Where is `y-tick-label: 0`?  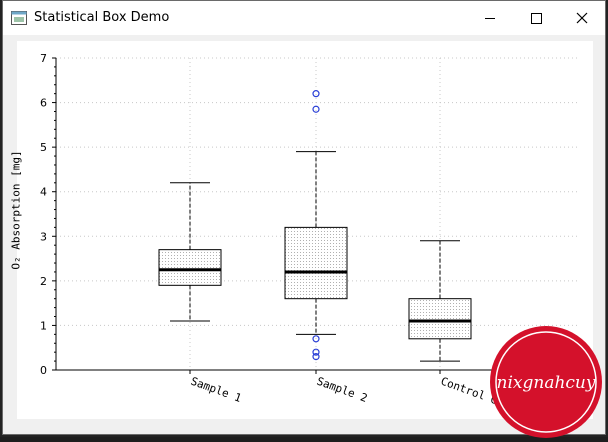
y-tick-label: 0 is located at coordinates (43, 370).